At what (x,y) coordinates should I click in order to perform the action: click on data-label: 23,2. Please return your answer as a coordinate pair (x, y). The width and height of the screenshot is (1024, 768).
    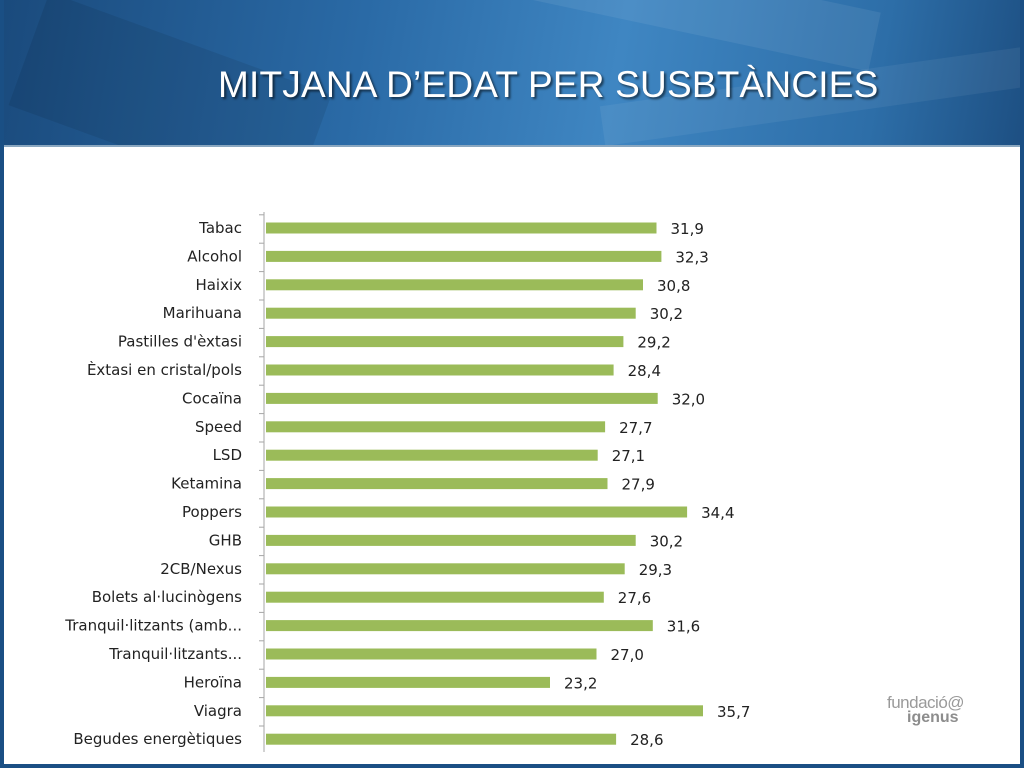
    Looking at the image, I should click on (580, 683).